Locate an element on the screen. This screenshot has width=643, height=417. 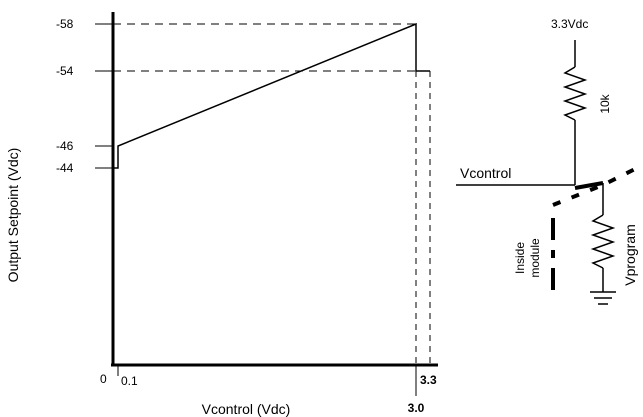
resistor-label: 10k is located at coordinates (605, 103).